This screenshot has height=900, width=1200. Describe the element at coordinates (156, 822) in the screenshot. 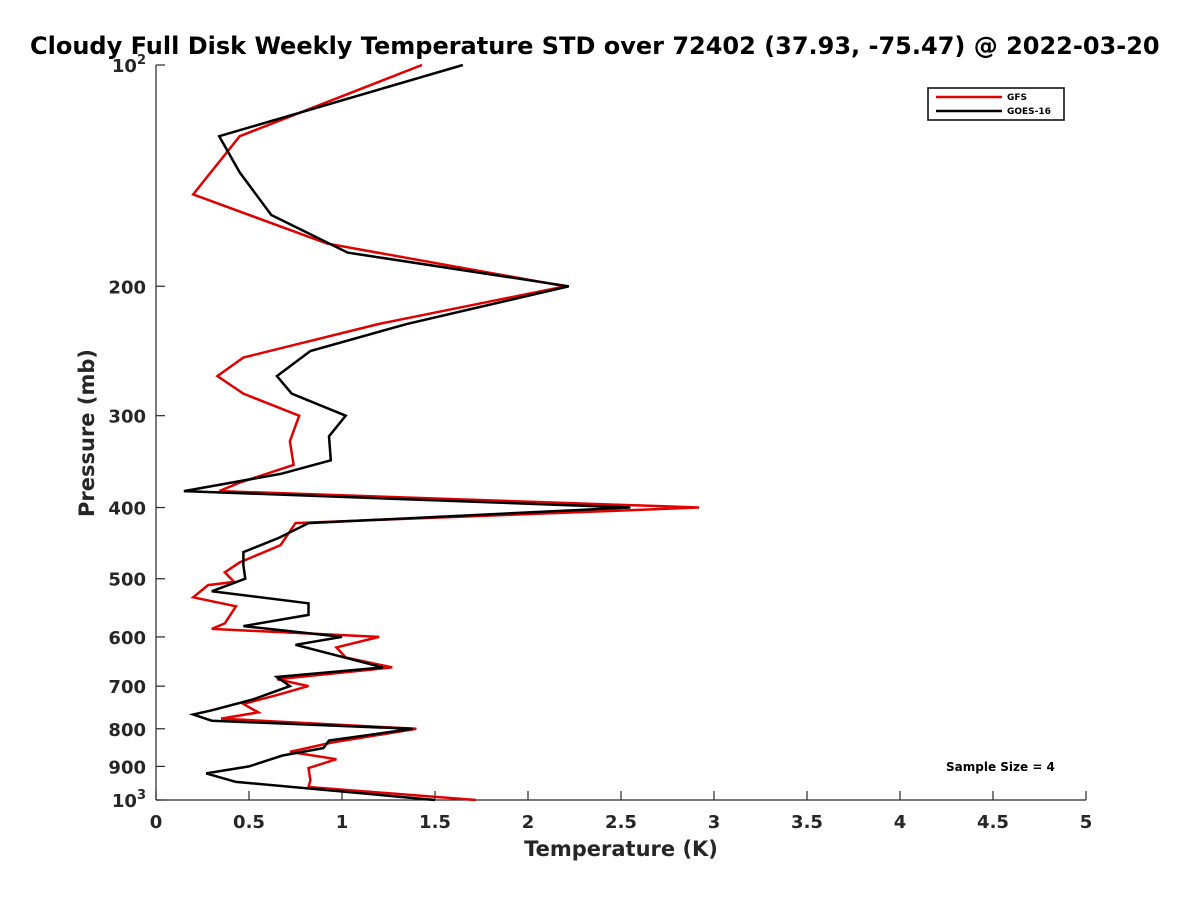

I see `x-tick-label: 0` at that location.